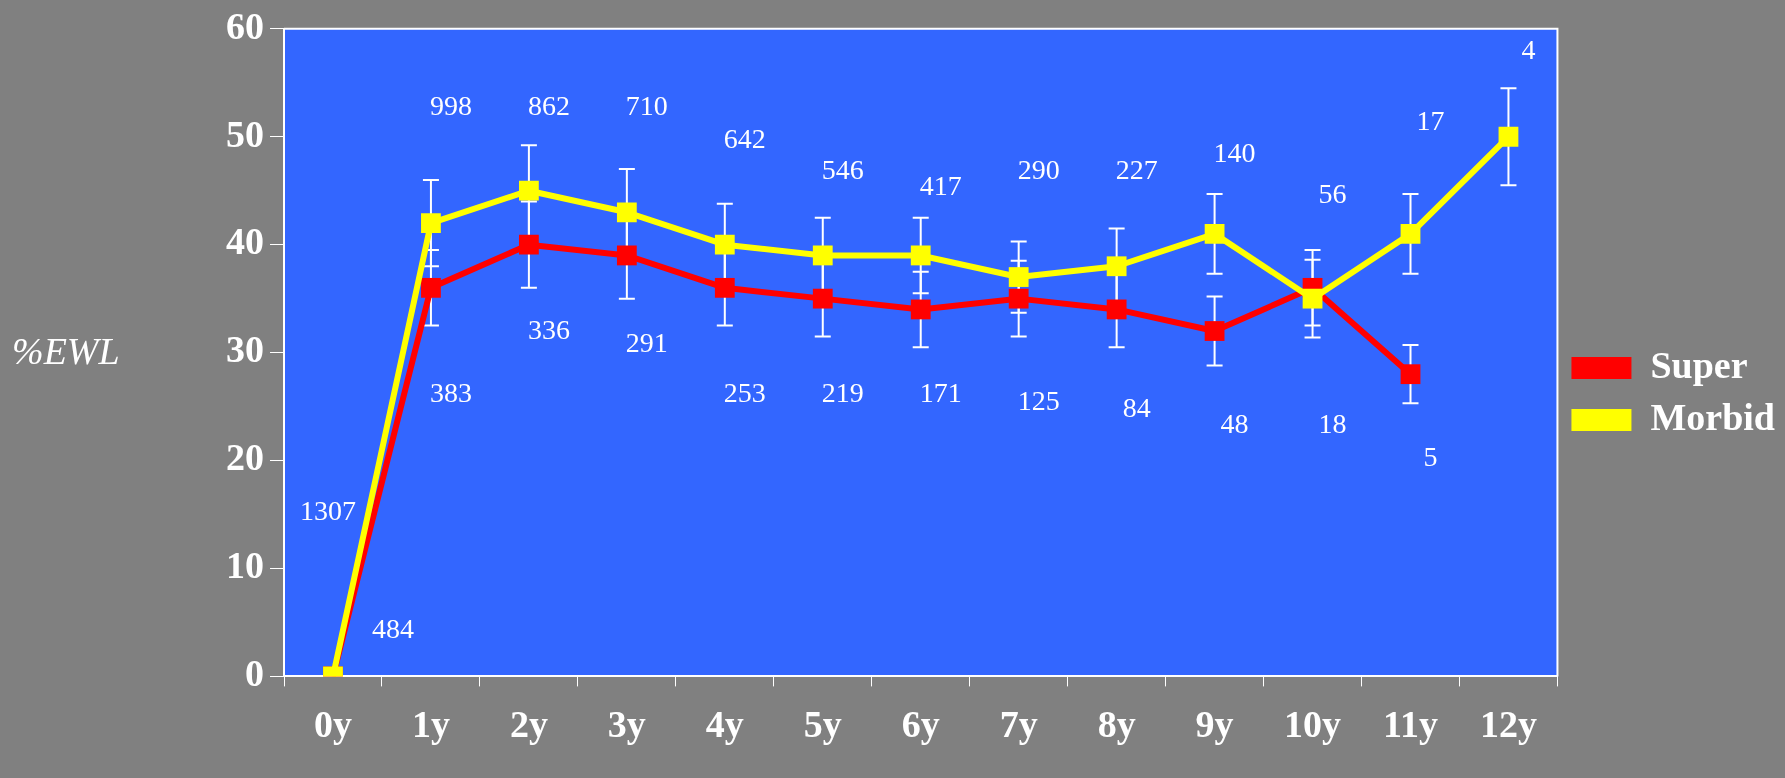 Image resolution: width=1785 pixels, height=778 pixels. I want to click on annotation: 417, so click(940, 185).